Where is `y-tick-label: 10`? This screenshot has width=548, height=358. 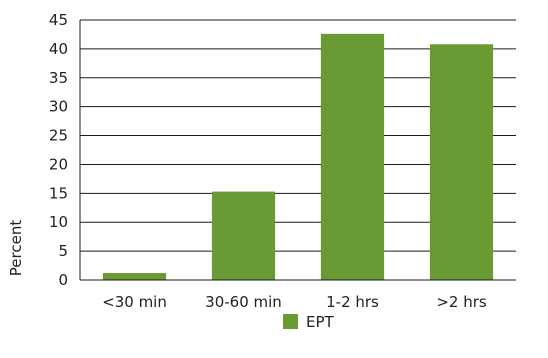 y-tick-label: 10 is located at coordinates (58, 222).